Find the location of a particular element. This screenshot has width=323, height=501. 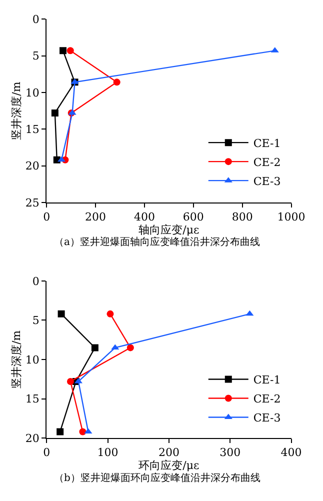

x-tick-label: 800 is located at coordinates (242, 217).